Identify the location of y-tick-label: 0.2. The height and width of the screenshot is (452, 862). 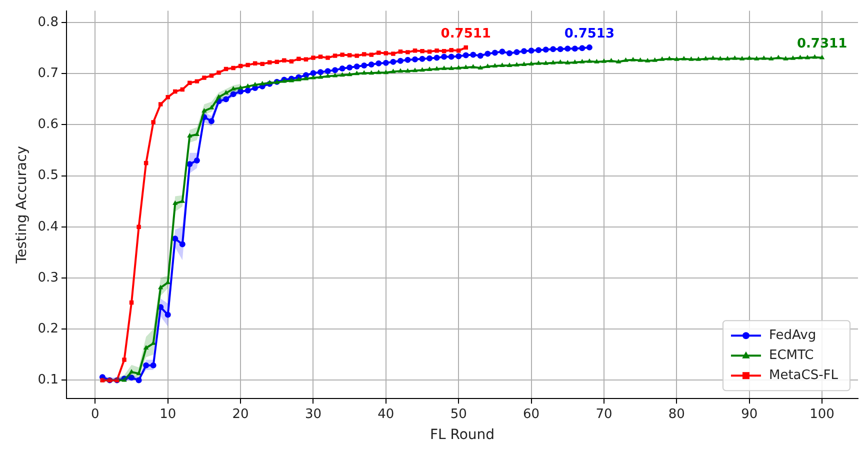
(48, 328).